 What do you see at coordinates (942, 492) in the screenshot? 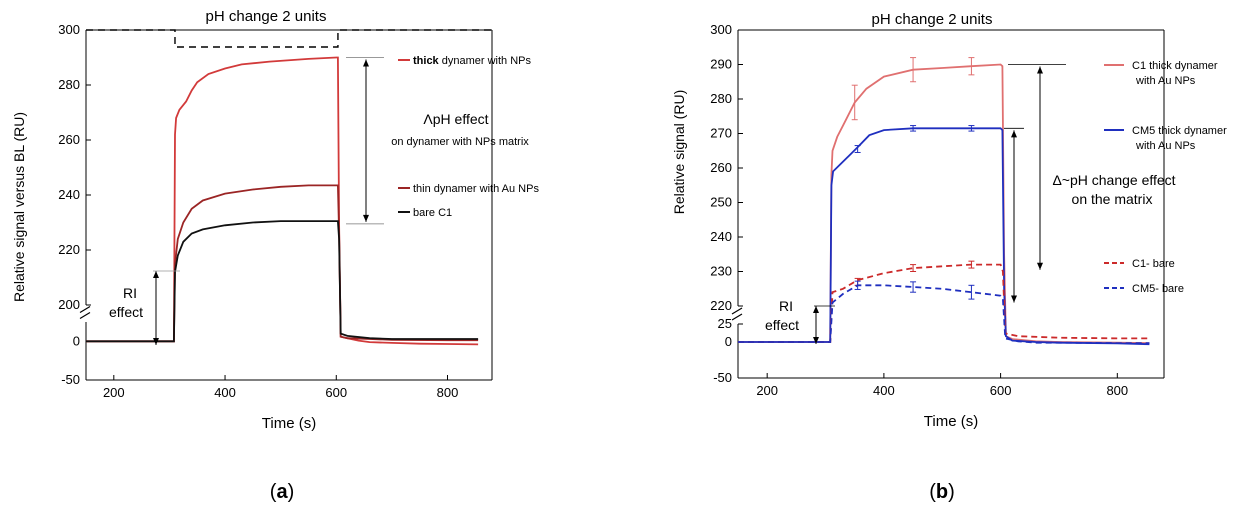
I see `panel-b-label: (b)` at bounding box center [942, 492].